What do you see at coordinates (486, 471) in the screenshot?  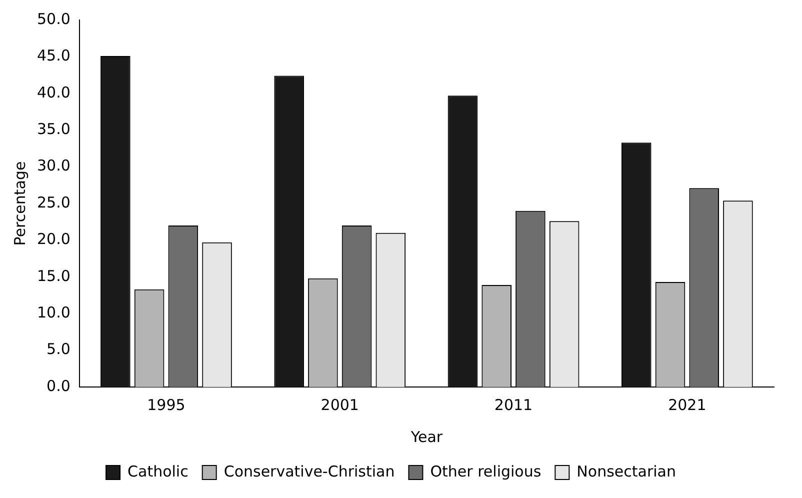 I see `legend-label: Other religious` at bounding box center [486, 471].